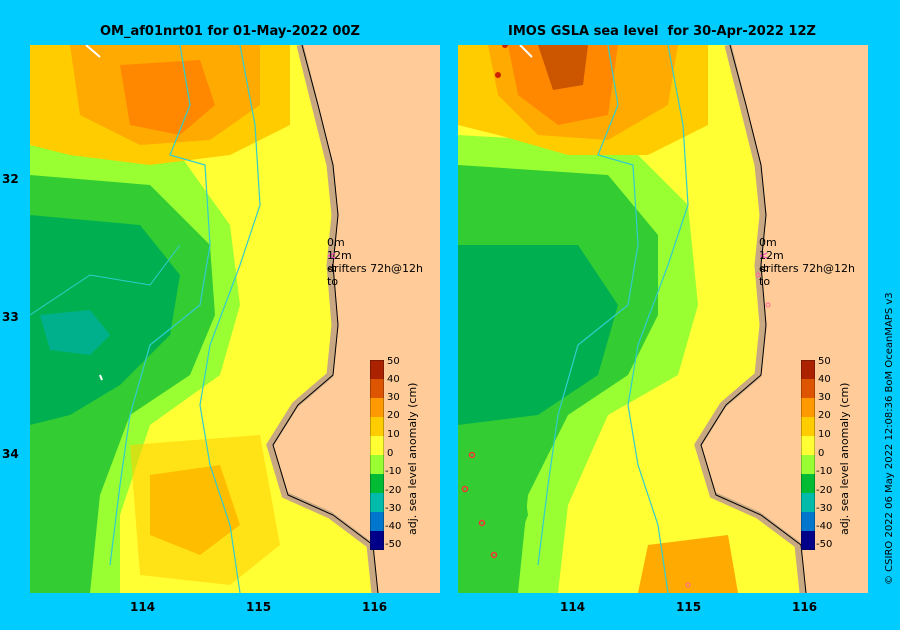  I want to click on x-tick-label-right: 116, so click(805, 607).